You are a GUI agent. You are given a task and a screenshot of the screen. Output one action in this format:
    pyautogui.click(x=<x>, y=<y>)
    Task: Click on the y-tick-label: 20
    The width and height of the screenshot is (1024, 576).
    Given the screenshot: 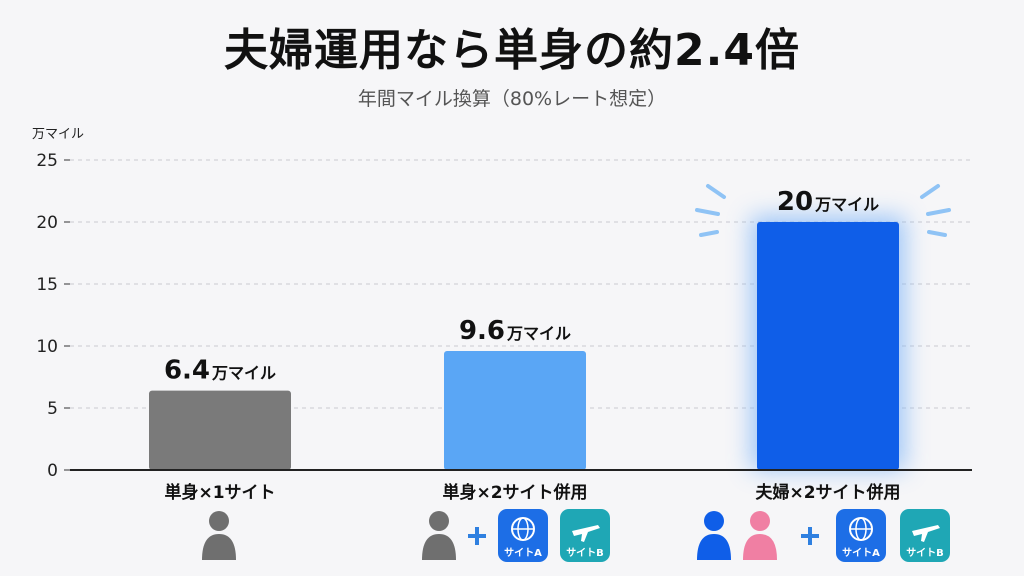 What is the action you would take?
    pyautogui.click(x=47, y=223)
    